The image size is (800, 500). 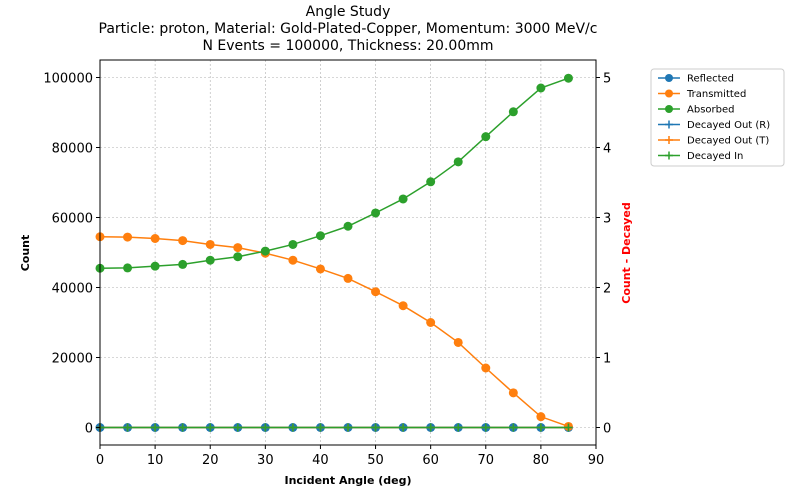 I want to click on chart-title: Angle Study, so click(x=348, y=12).